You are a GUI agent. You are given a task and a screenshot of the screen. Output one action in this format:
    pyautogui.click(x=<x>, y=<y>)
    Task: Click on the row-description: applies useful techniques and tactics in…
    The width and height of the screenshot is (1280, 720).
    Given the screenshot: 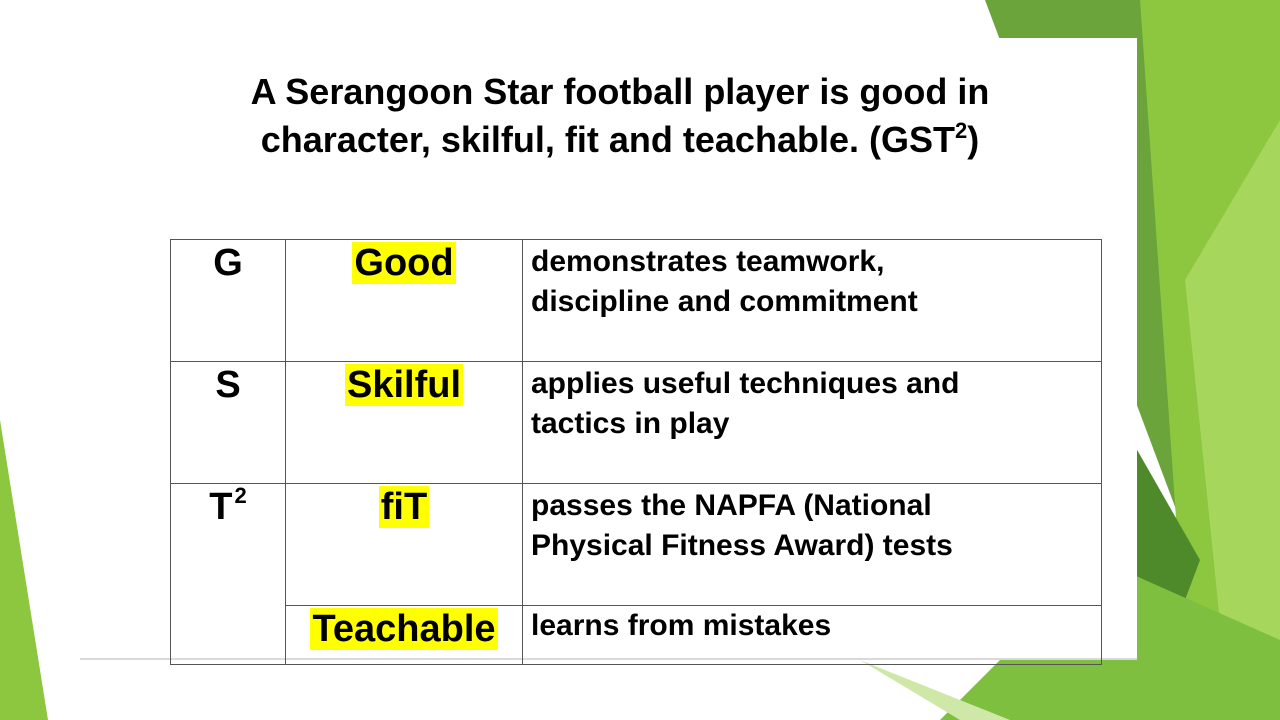 What is the action you would take?
    pyautogui.click(x=812, y=422)
    